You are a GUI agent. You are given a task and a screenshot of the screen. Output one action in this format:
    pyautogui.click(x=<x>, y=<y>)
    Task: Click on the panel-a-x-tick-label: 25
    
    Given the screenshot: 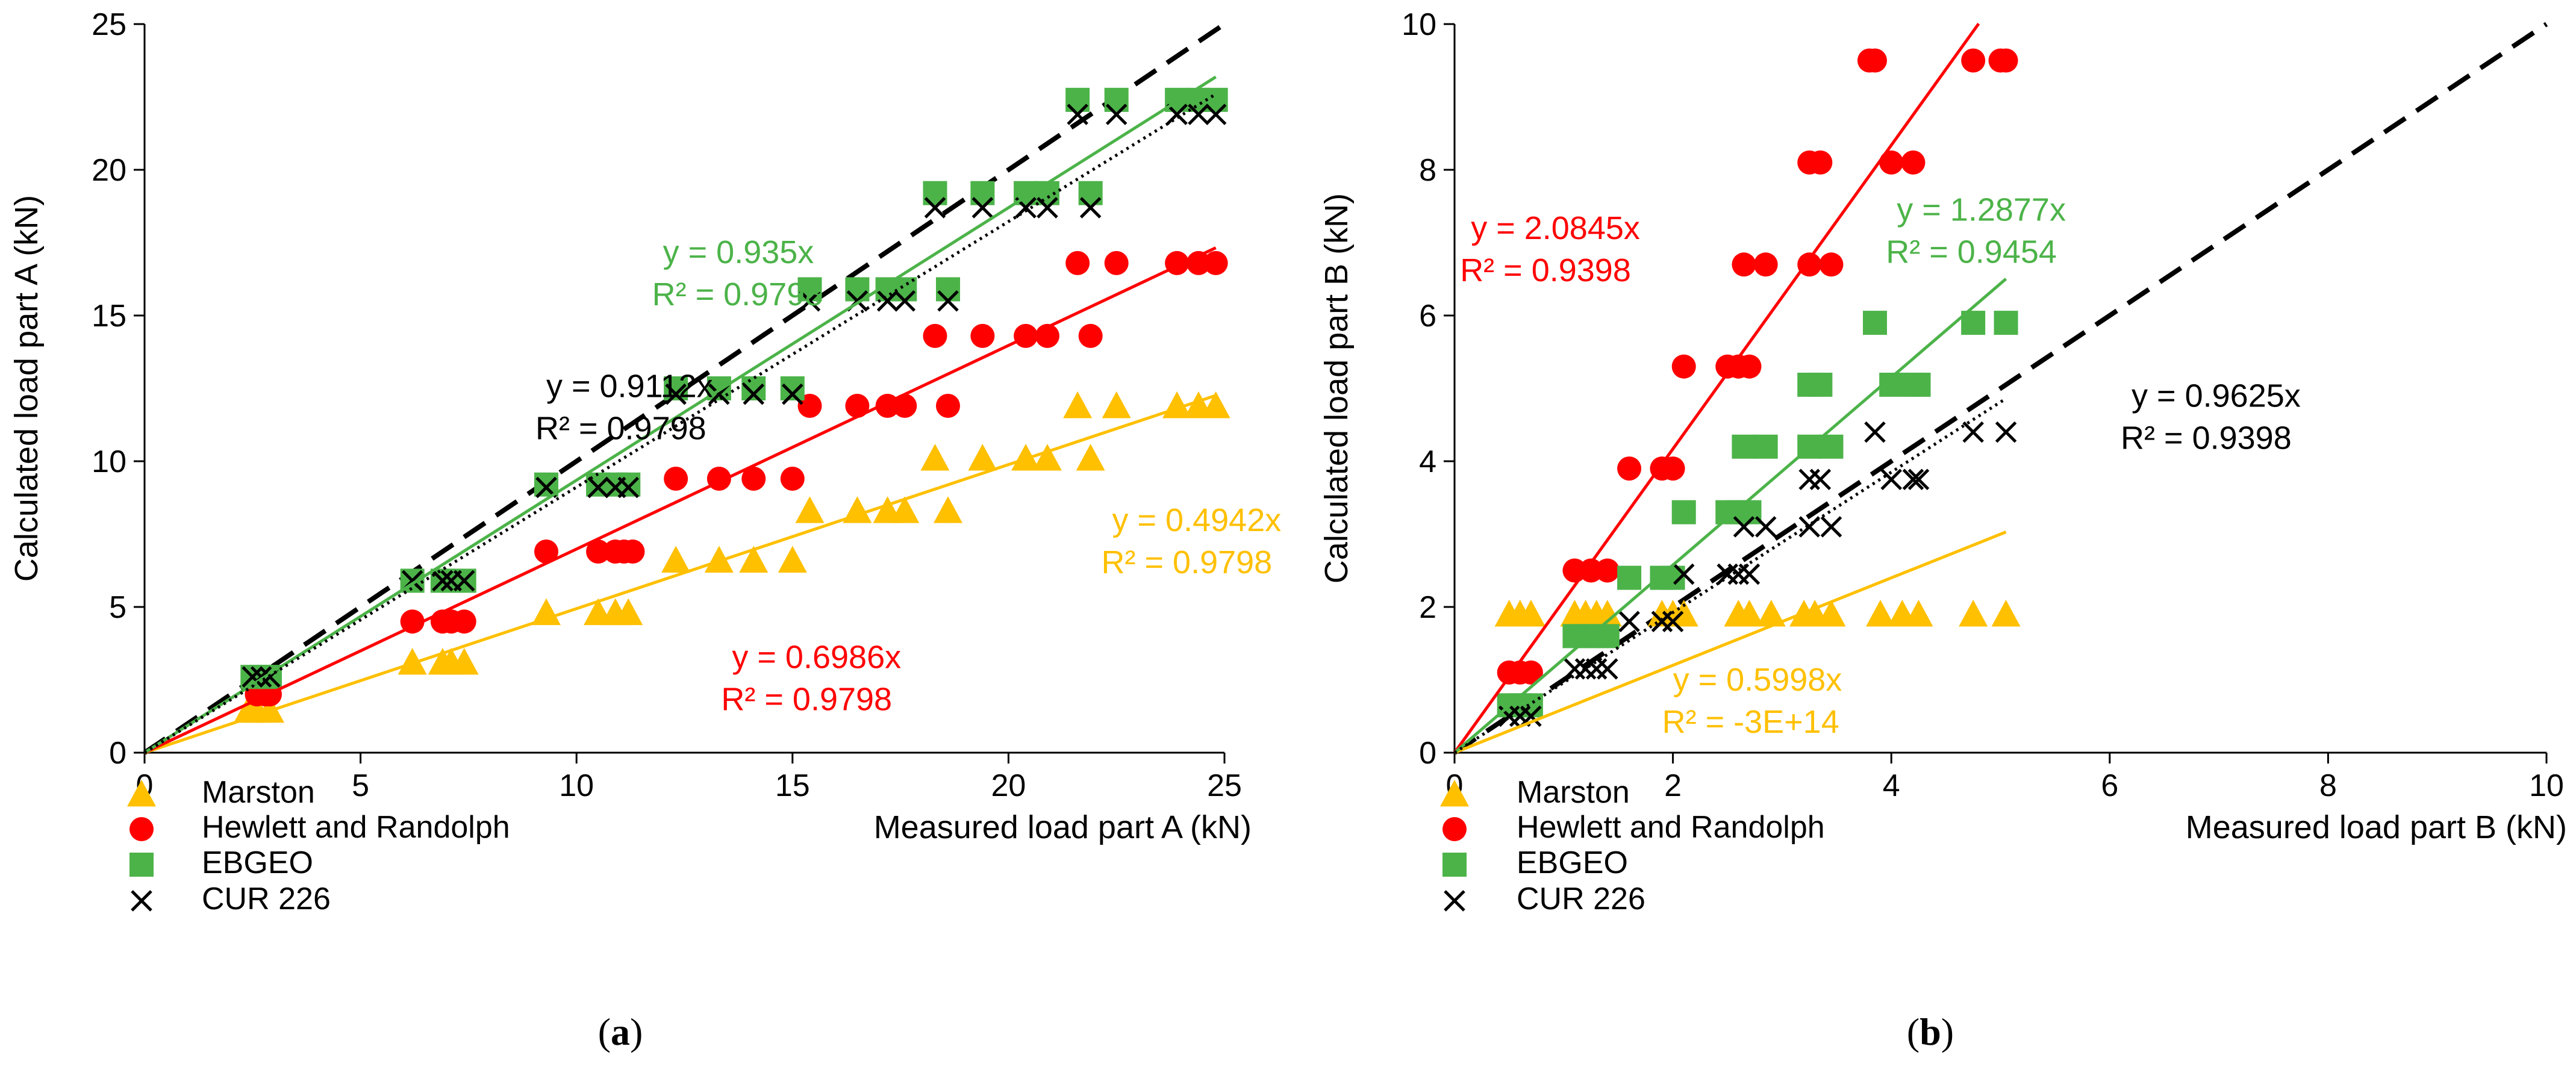 What is the action you would take?
    pyautogui.click(x=1224, y=785)
    